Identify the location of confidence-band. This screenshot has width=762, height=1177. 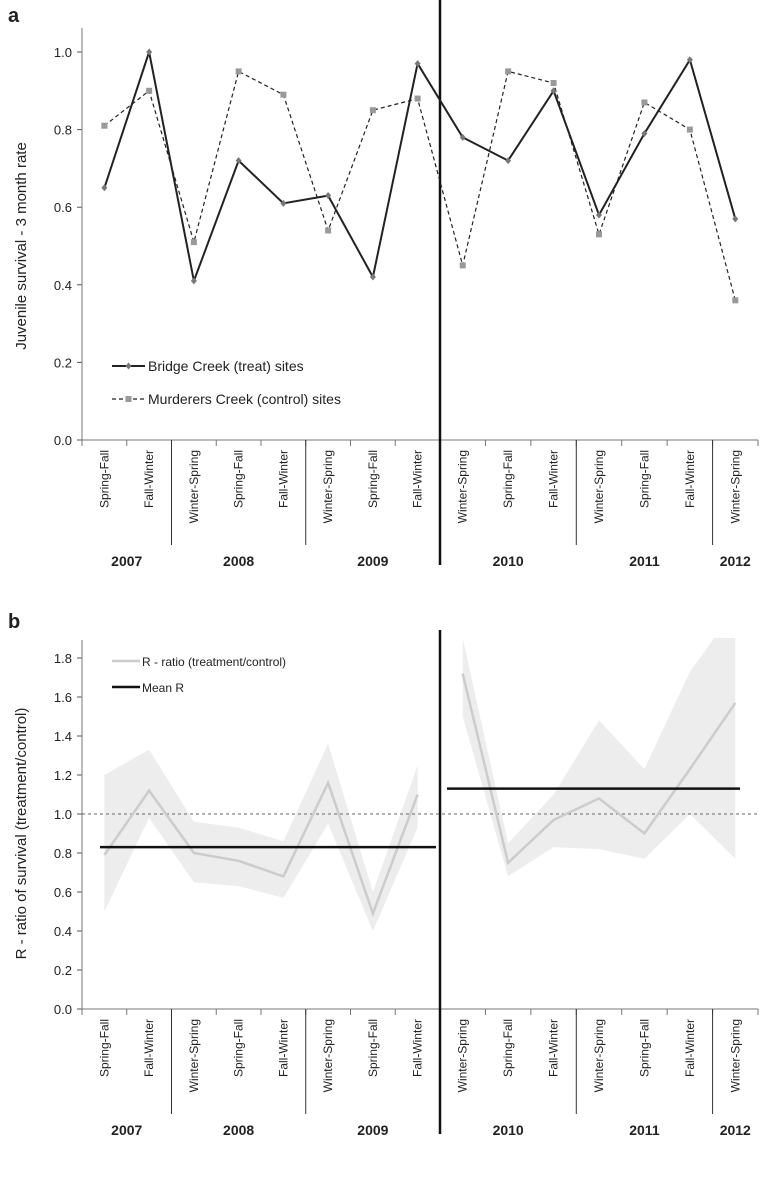
(261, 837).